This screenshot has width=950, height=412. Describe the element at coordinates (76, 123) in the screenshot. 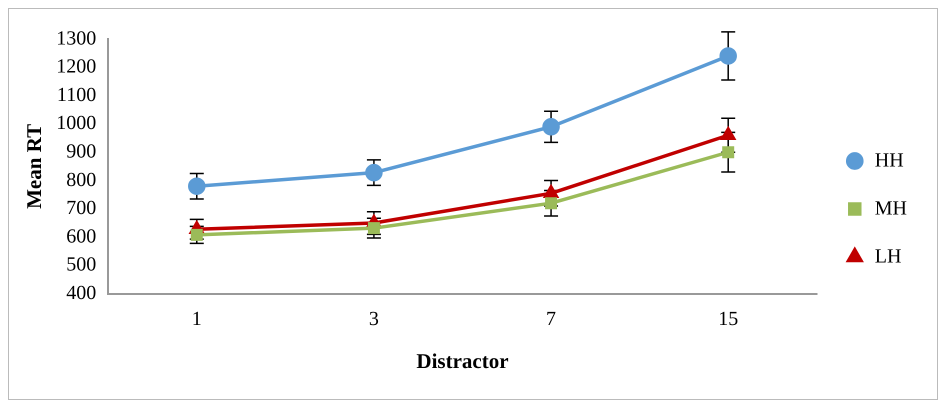

I see `y-tick-label: 1000` at that location.